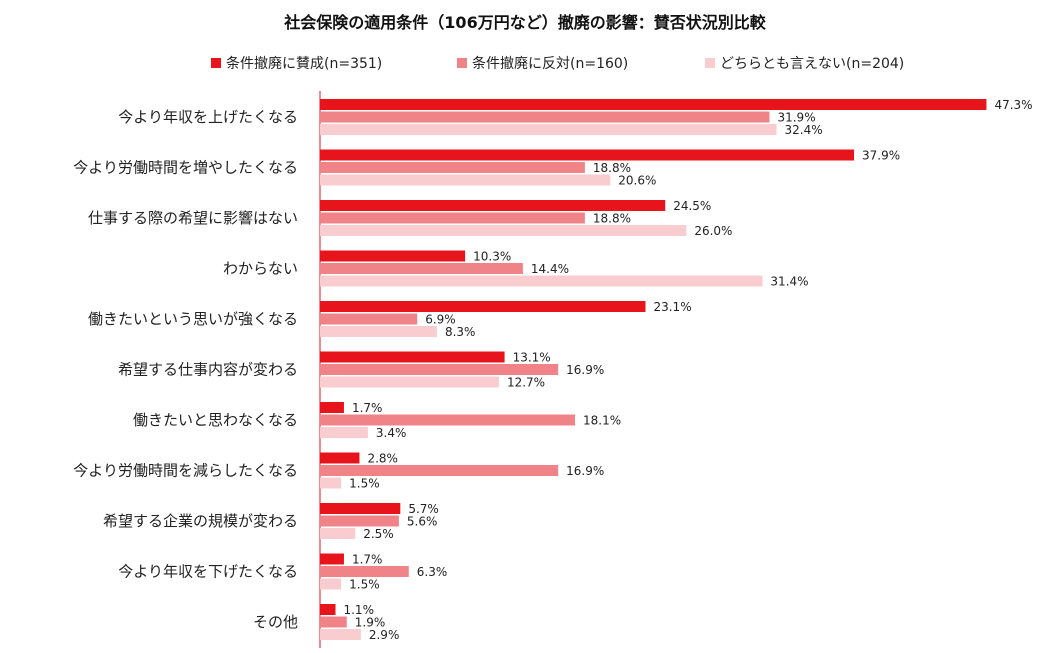 The height and width of the screenshot is (653, 1051). What do you see at coordinates (384, 635) in the screenshot?
I see `value-label-10-2: 2.9%` at bounding box center [384, 635].